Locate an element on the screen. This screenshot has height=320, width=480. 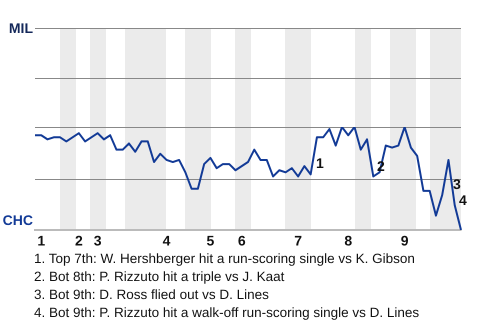
annotation: 4 is located at coordinates (463, 200).